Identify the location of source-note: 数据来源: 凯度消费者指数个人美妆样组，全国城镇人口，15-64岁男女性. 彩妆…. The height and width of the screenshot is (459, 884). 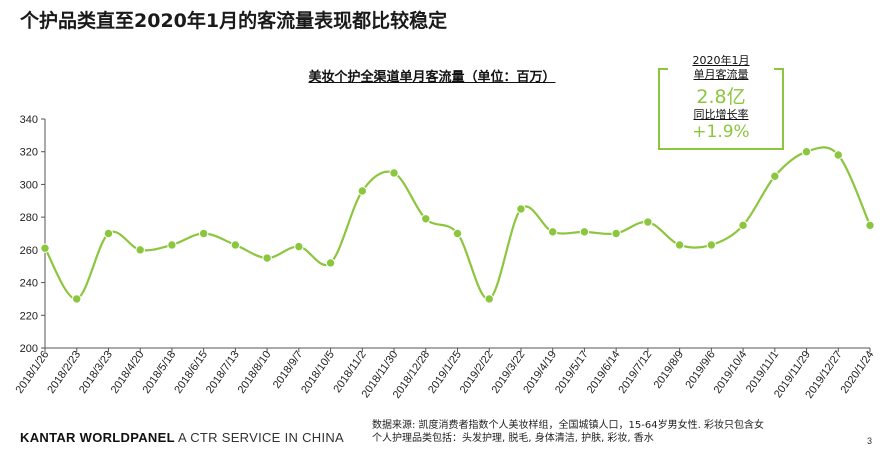
(568, 432).